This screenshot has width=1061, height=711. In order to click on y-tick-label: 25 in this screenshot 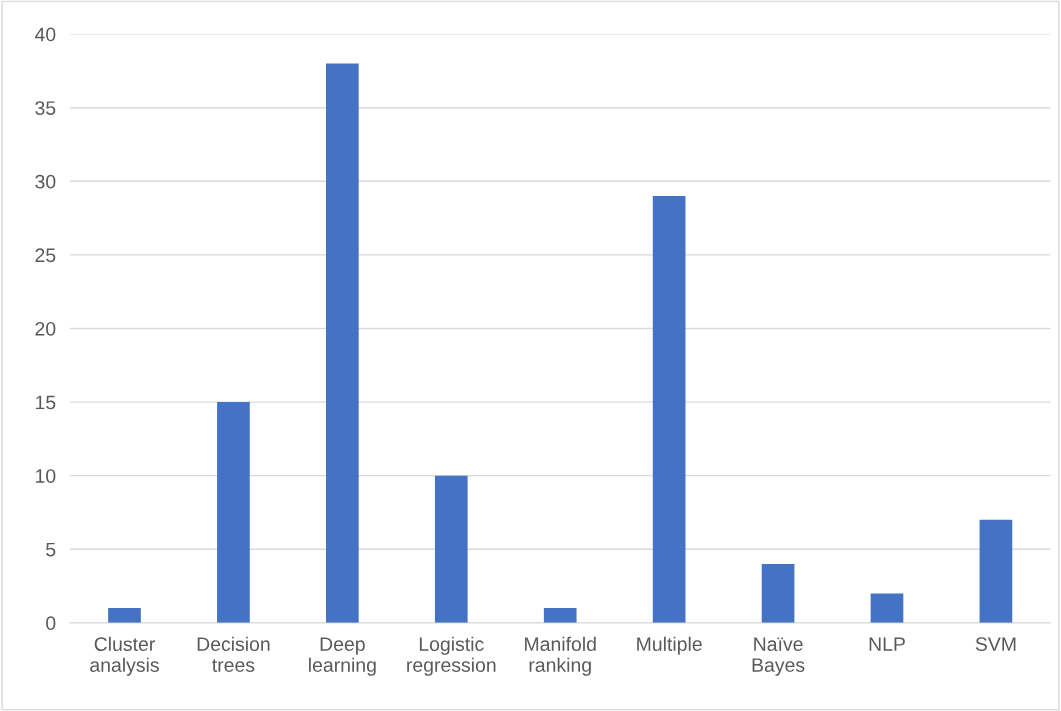, I will do `click(45, 255)`.